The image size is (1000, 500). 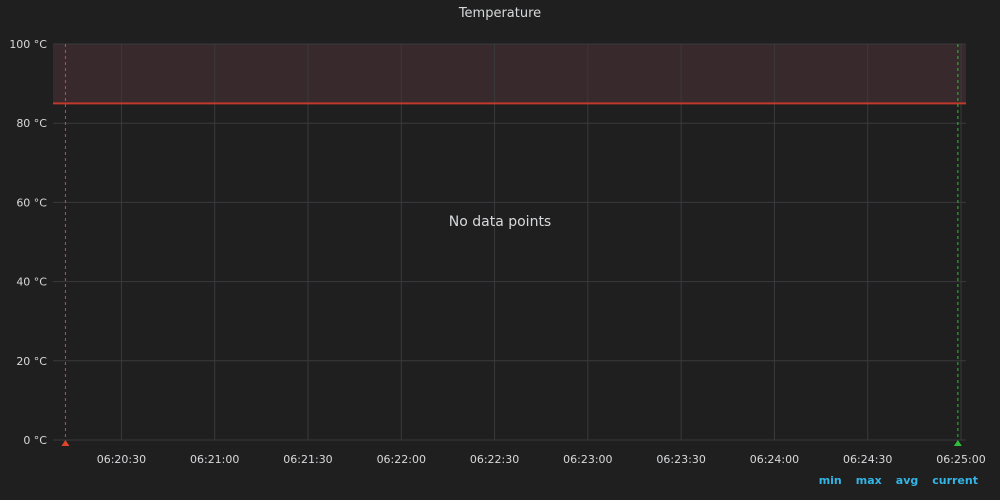 I want to click on x-tick-label: 06:22:00, so click(x=401, y=459).